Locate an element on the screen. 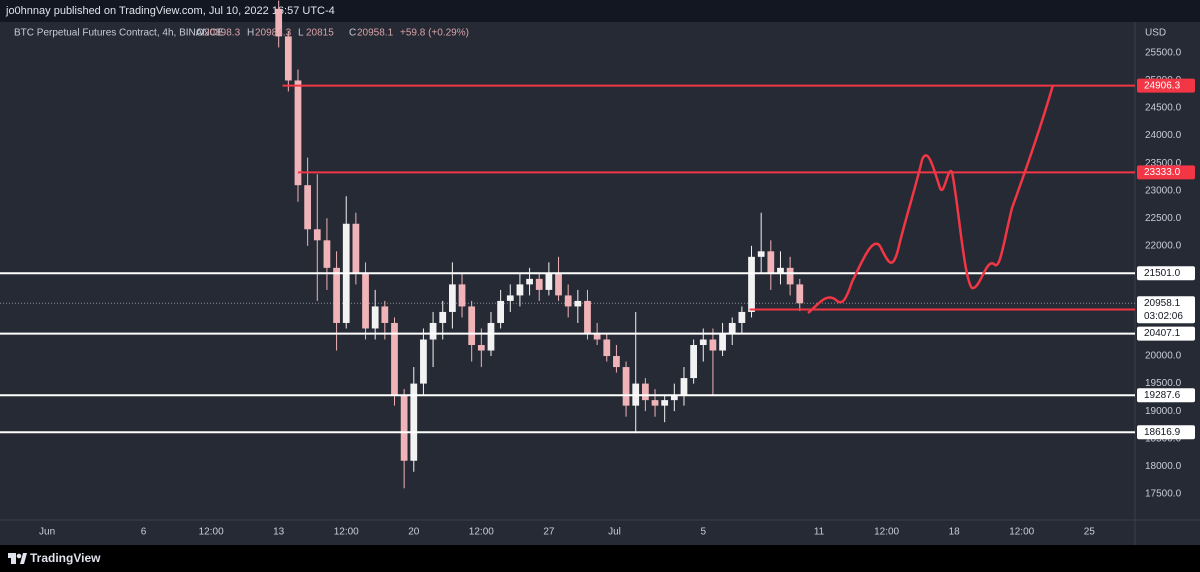 The width and height of the screenshot is (1200, 572). x-tick-label: 13 is located at coordinates (279, 532).